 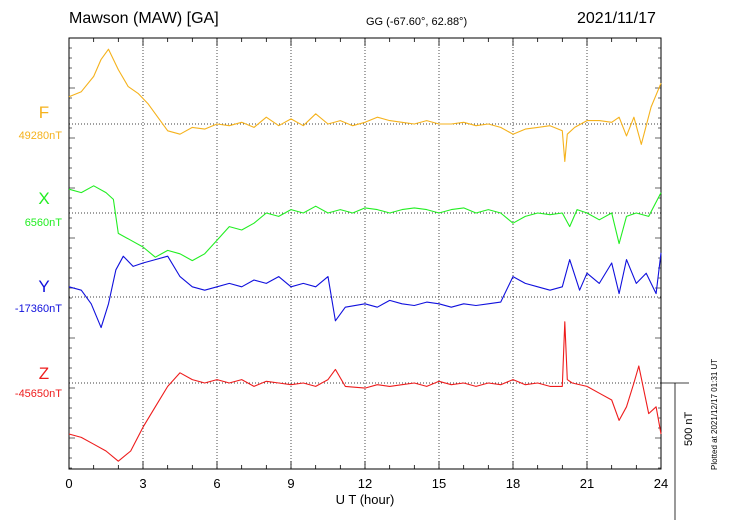 What do you see at coordinates (41, 136) in the screenshot?
I see `baseline-value-f: 49280nT` at bounding box center [41, 136].